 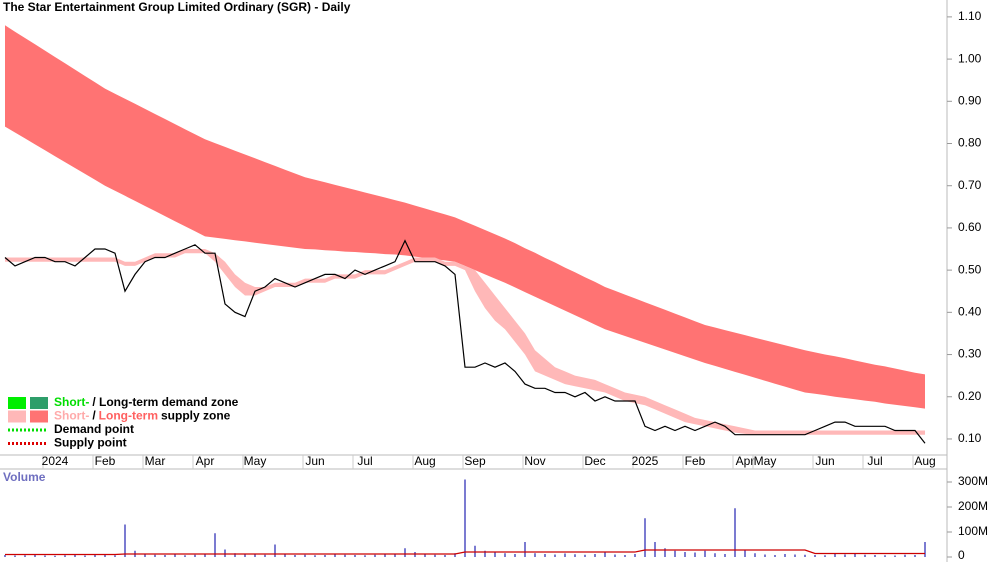 What do you see at coordinates (94, 429) in the screenshot?
I see `legend-text: Demand point` at bounding box center [94, 429].